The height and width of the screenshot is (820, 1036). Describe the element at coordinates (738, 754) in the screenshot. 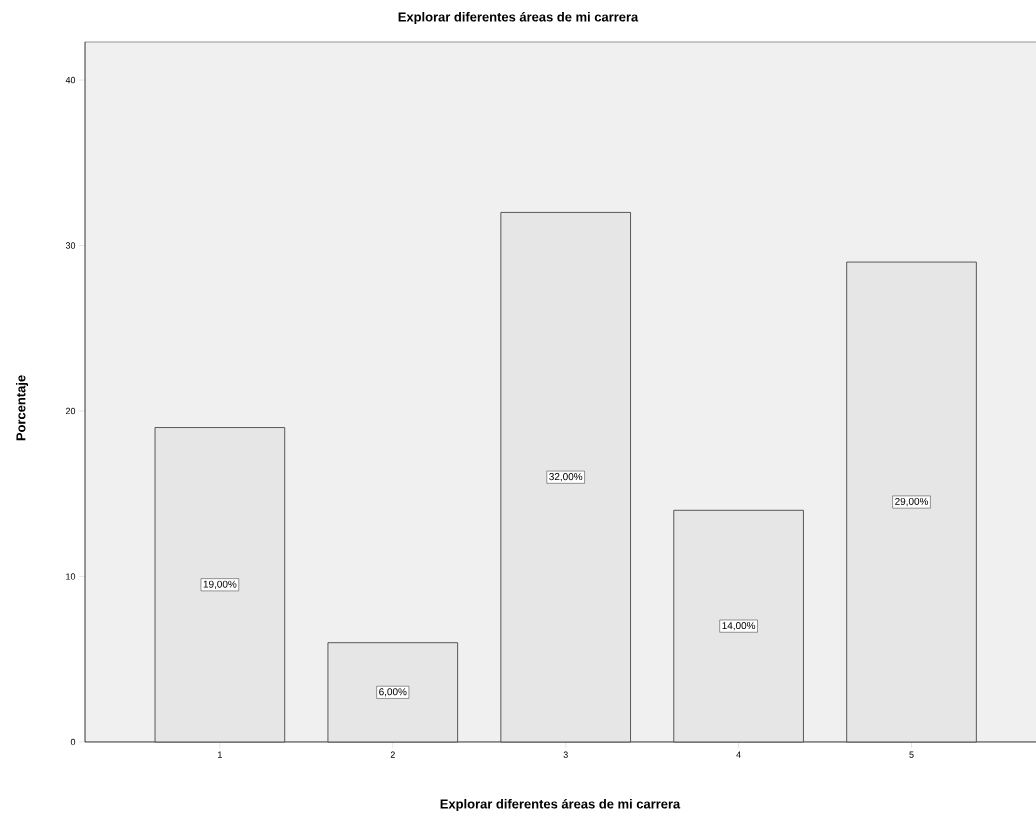

I see `x-tick-label: 4` at that location.